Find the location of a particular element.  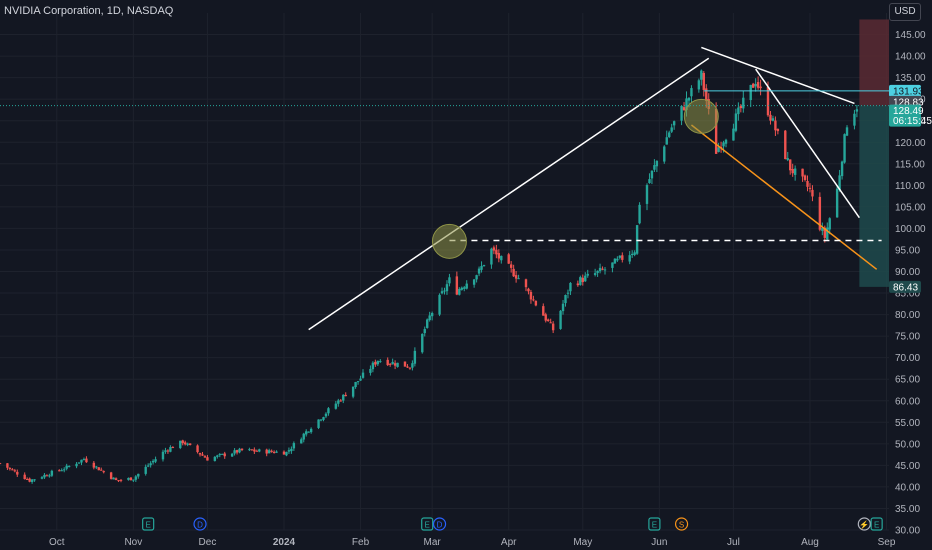

time-axis: Oct Nov Dec 2024 Feb Mar Apr May Jun Jul Aug Sep is located at coordinates (472, 542).